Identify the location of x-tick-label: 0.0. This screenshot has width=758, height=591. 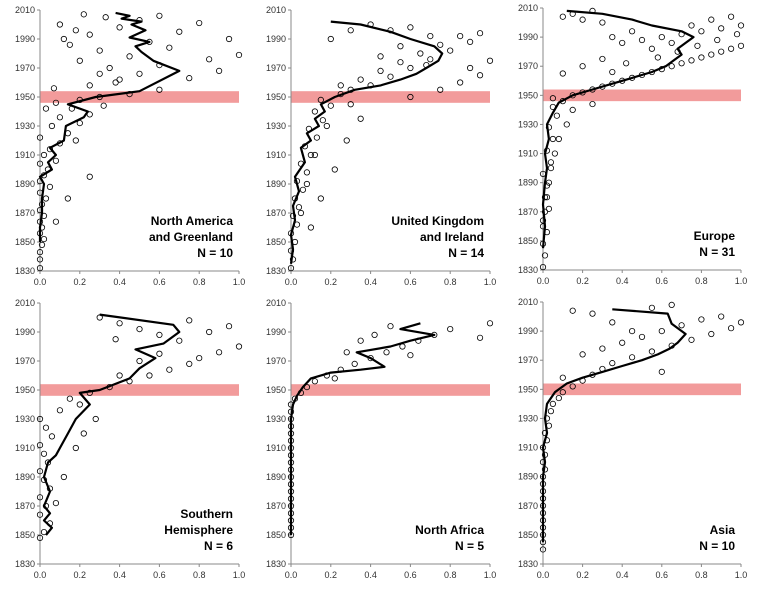
(291, 575).